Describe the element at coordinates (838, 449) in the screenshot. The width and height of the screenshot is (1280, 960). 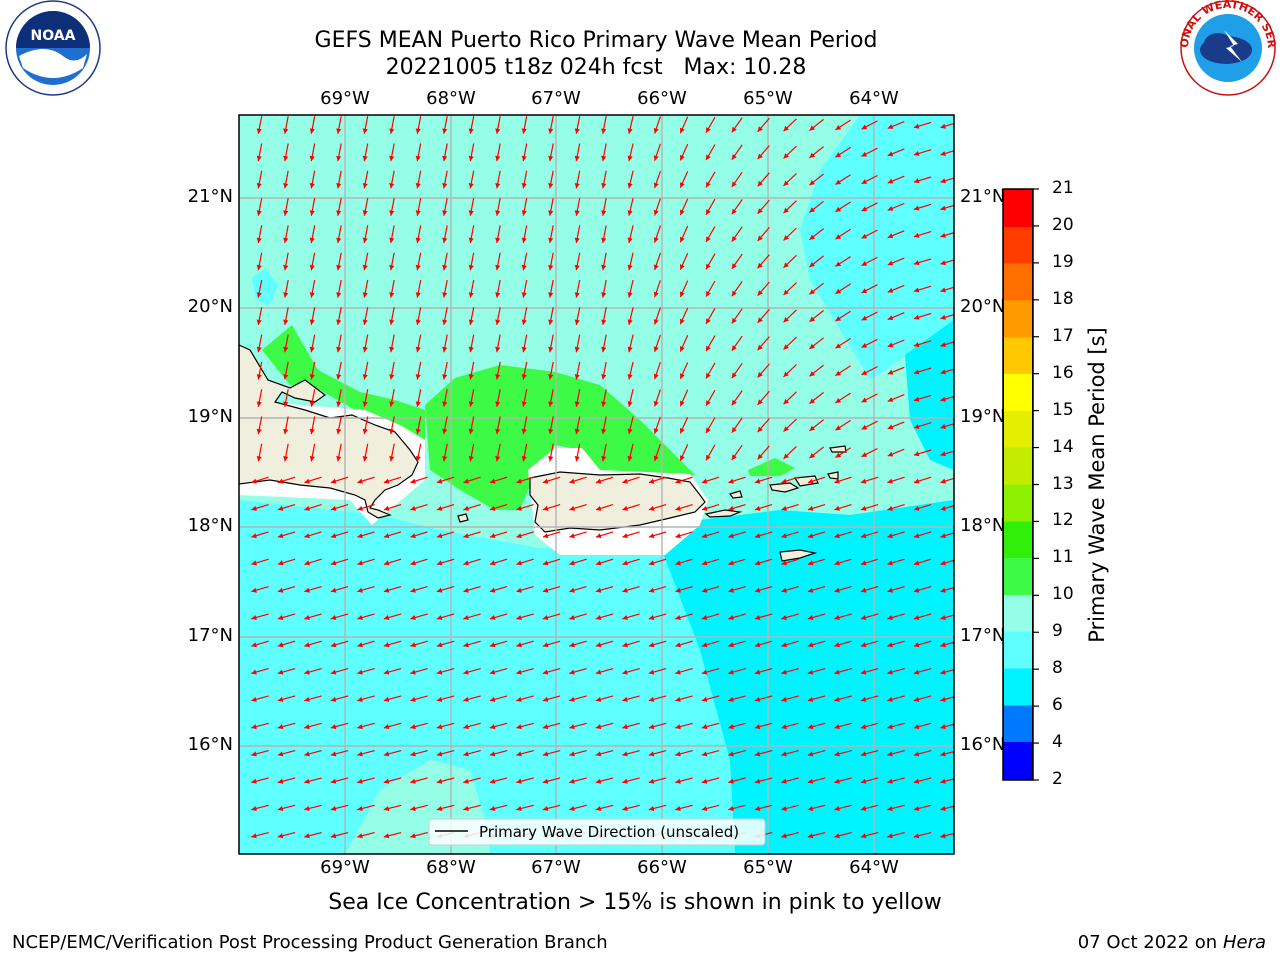
I see `land-sombrero` at that location.